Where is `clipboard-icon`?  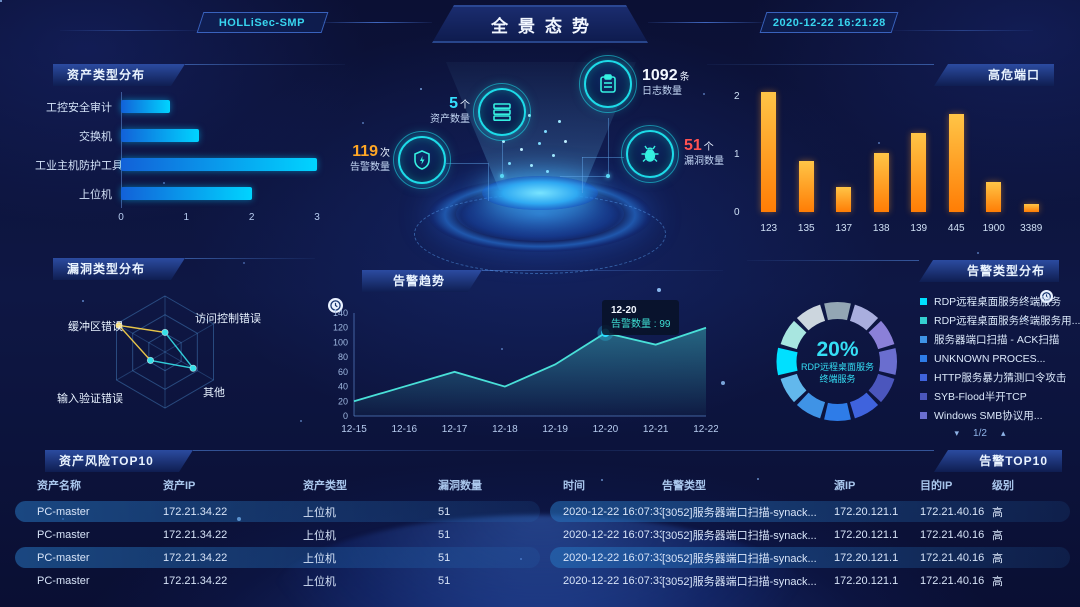 clipboard-icon is located at coordinates (608, 83).